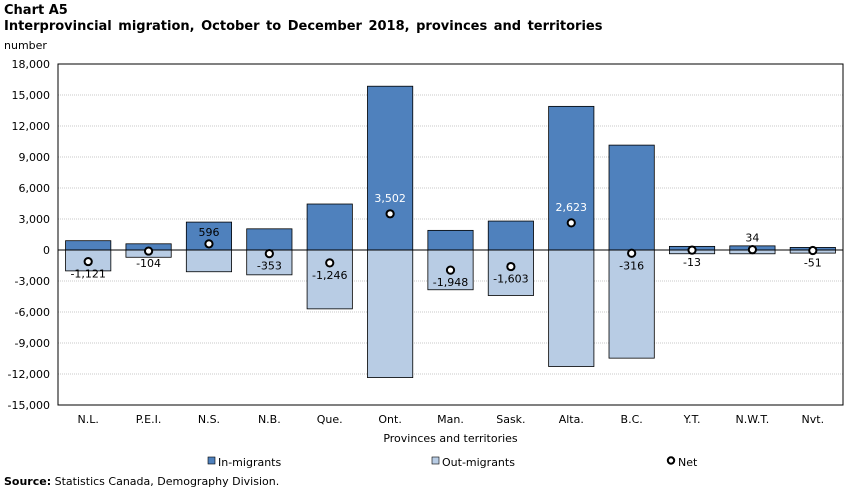 Image resolution: width=850 pixels, height=492 pixels. Describe the element at coordinates (31, 64) in the screenshot. I see `y-tick-label: 18,000` at that location.